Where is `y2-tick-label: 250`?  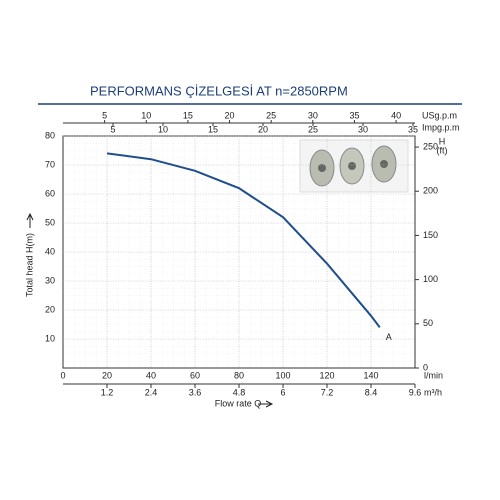 y2-tick-label: 250 is located at coordinates (430, 146).